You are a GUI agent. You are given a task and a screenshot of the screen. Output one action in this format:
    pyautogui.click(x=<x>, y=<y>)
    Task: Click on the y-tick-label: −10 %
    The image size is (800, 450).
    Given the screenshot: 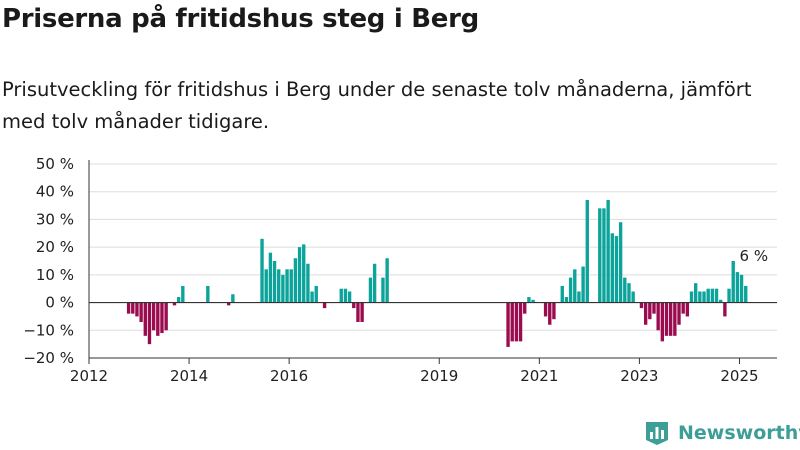 What is the action you would take?
    pyautogui.click(x=48, y=330)
    